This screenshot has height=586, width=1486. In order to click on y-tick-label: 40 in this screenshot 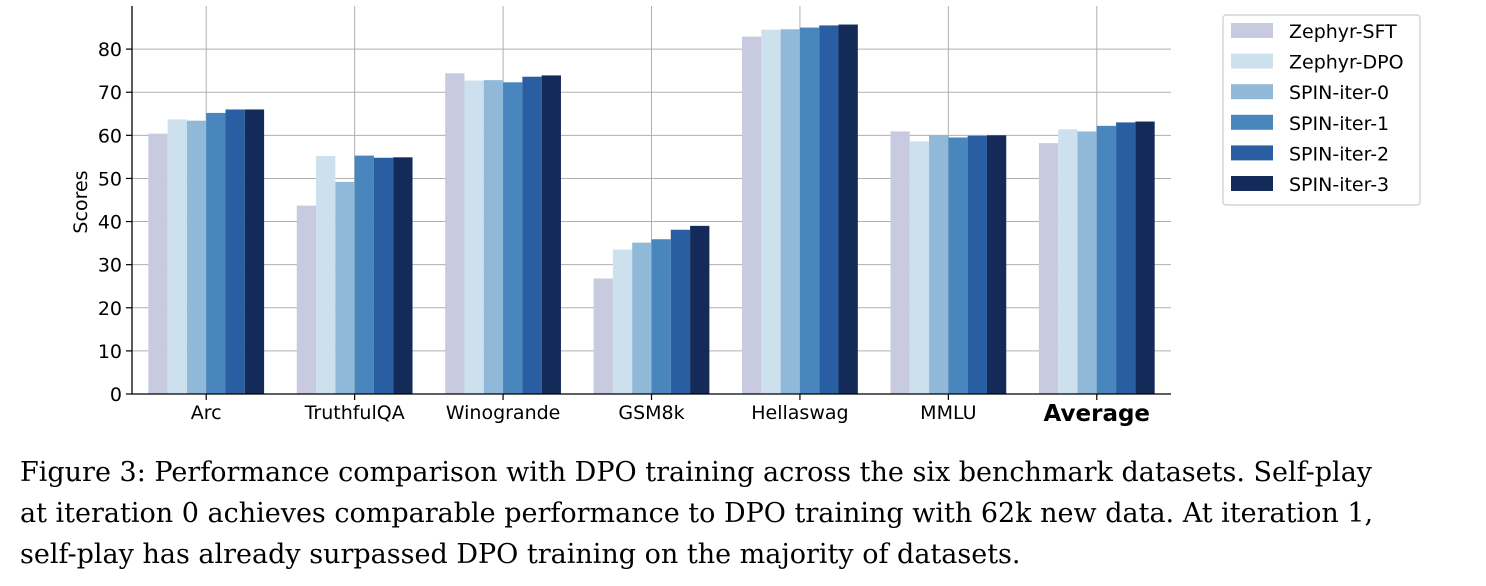, I will do `click(110, 223)`.